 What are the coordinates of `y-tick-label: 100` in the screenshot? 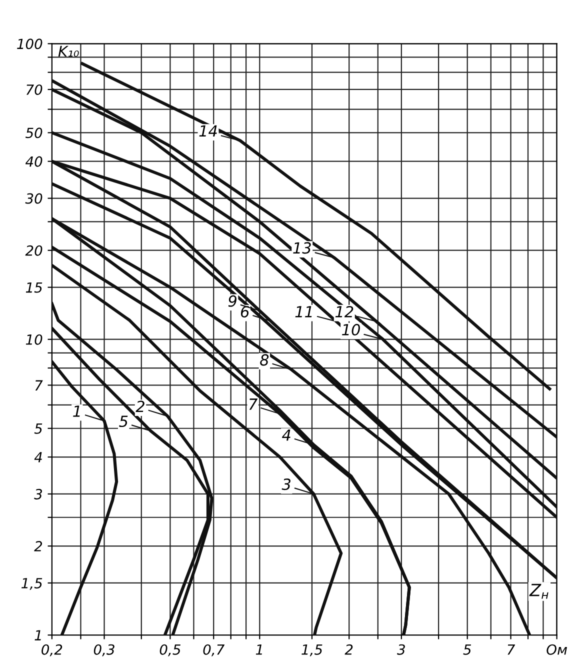 It's located at (29, 44).